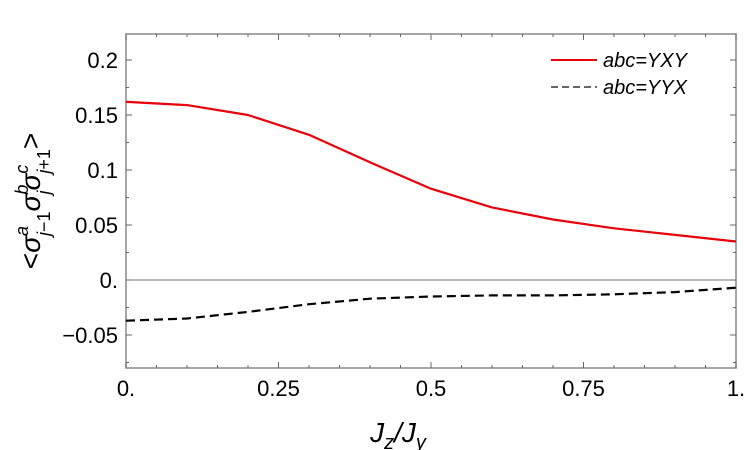  I want to click on x-tick-labels: 0. 0.25 0.5 0.75 1., so click(431, 388).